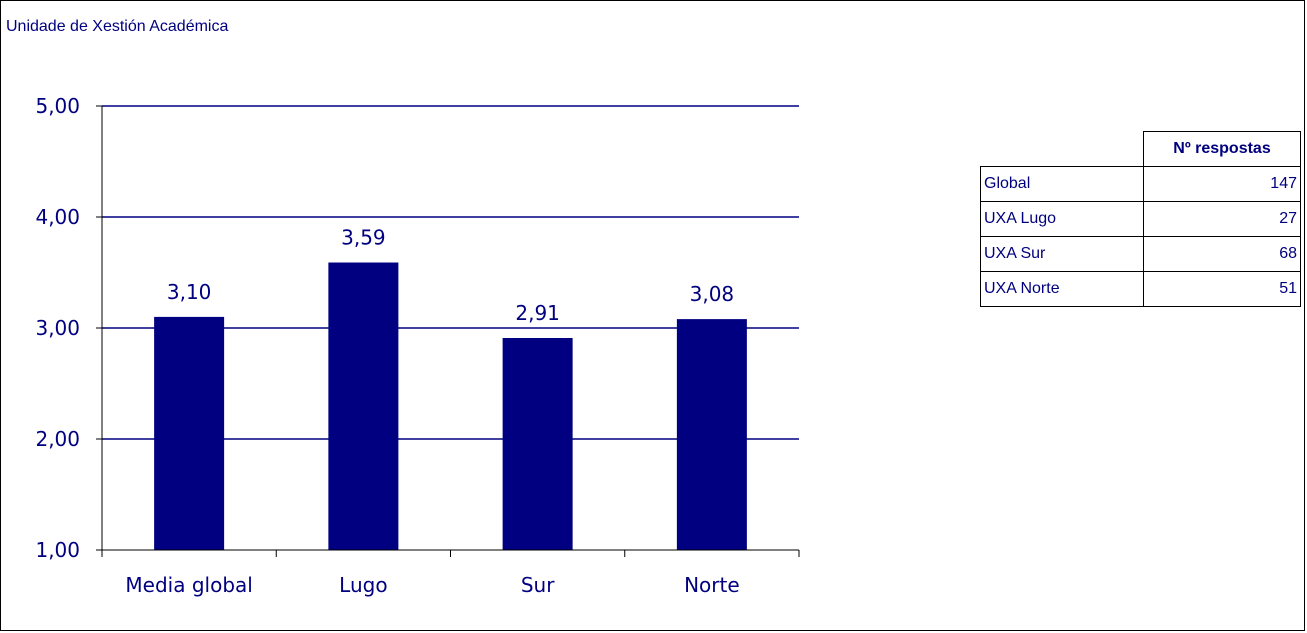 The width and height of the screenshot is (1307, 633). What do you see at coordinates (363, 238) in the screenshot?
I see `data-label: 3,59` at bounding box center [363, 238].